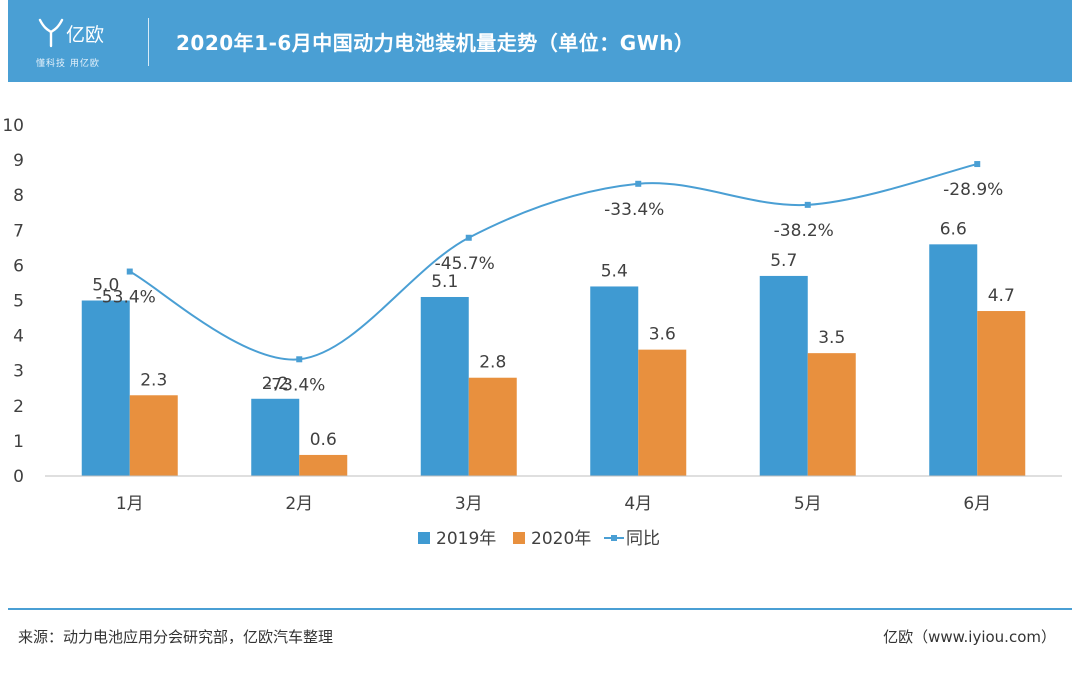 Image resolution: width=1080 pixels, height=674 pixels. I want to click on chart-title: 2020年1-6月中国动力电池装机量走势（单位：GWh）, so click(435, 43).